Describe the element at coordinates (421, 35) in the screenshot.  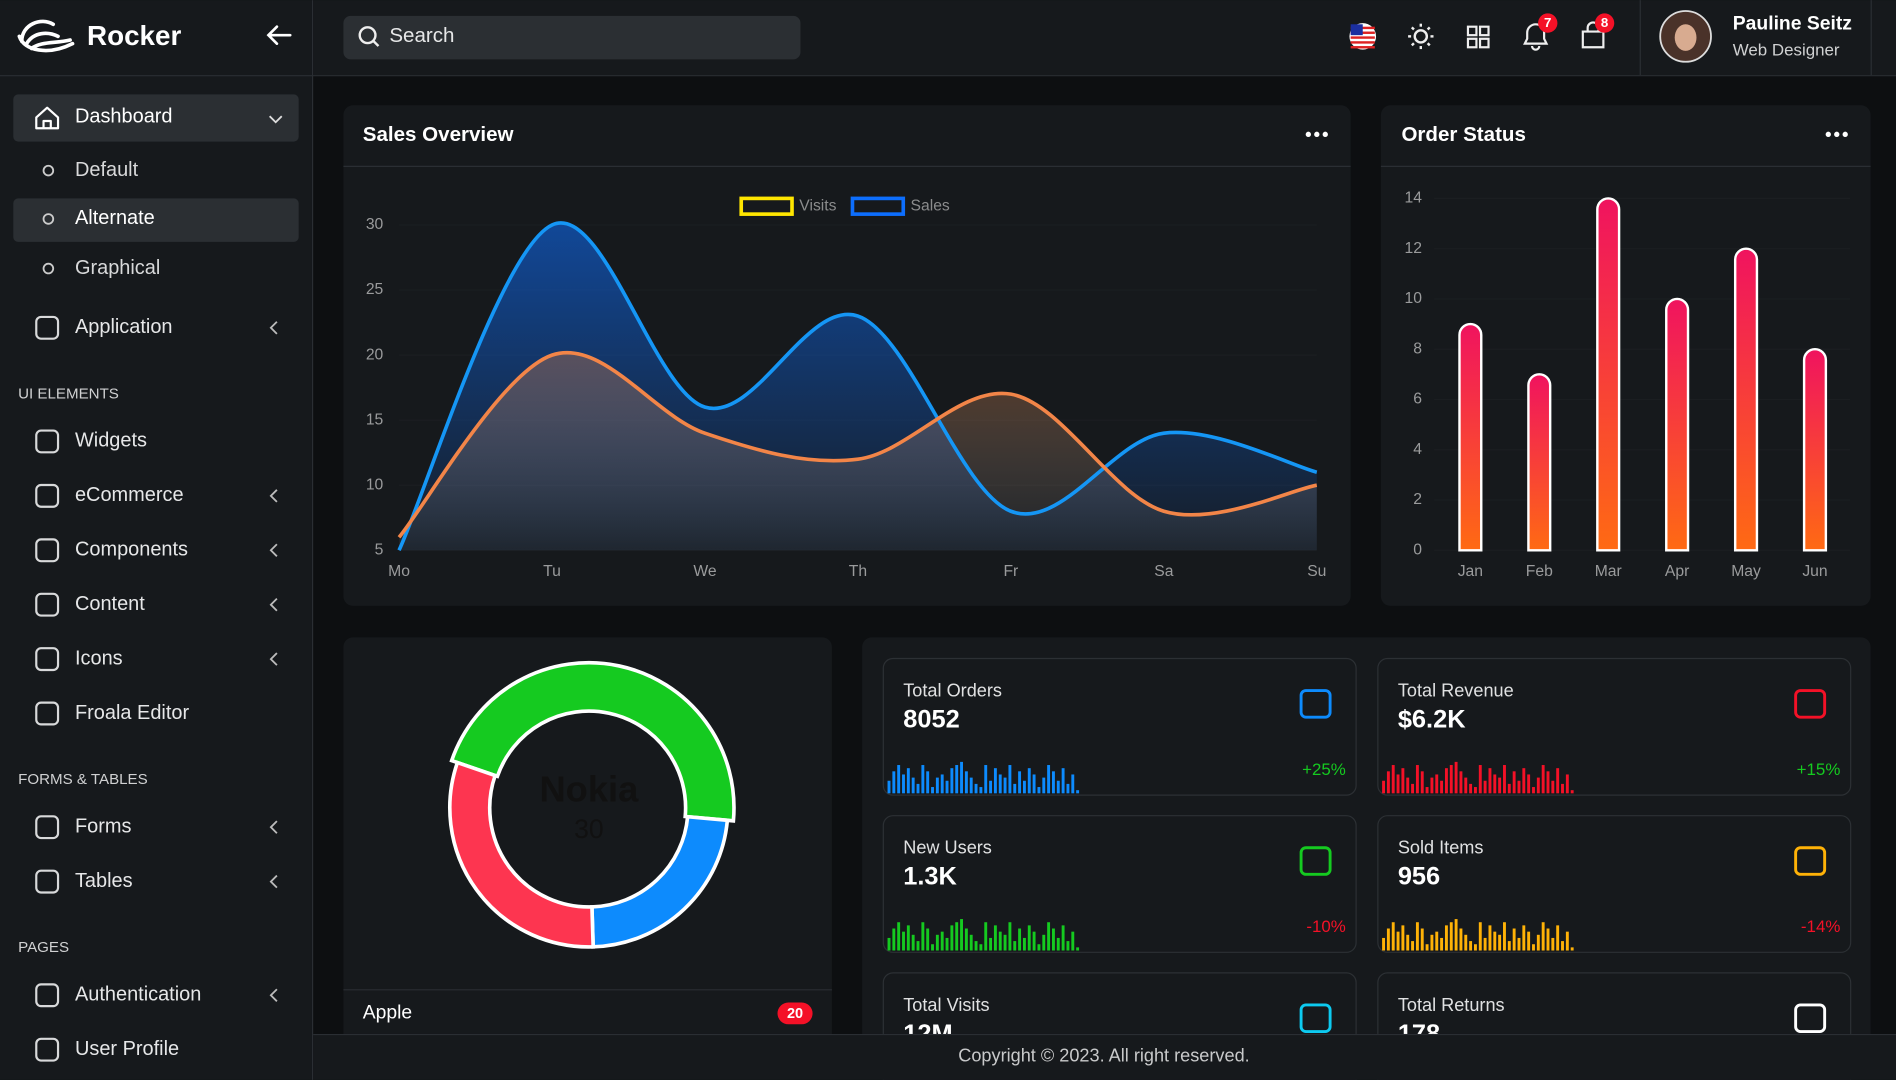
I see `search-placeholder: Search` at that location.